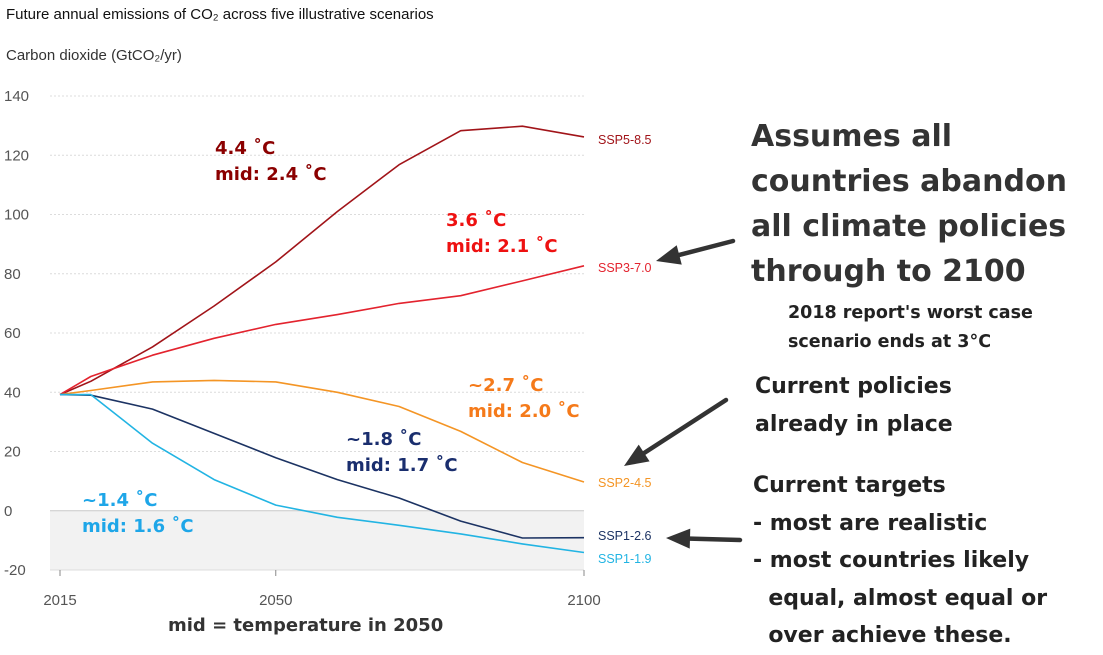  What do you see at coordinates (402, 453) in the screenshot?
I see `annotation-ssp126: ~1.8 ˚C mid: 1.7 ˚C` at bounding box center [402, 453].